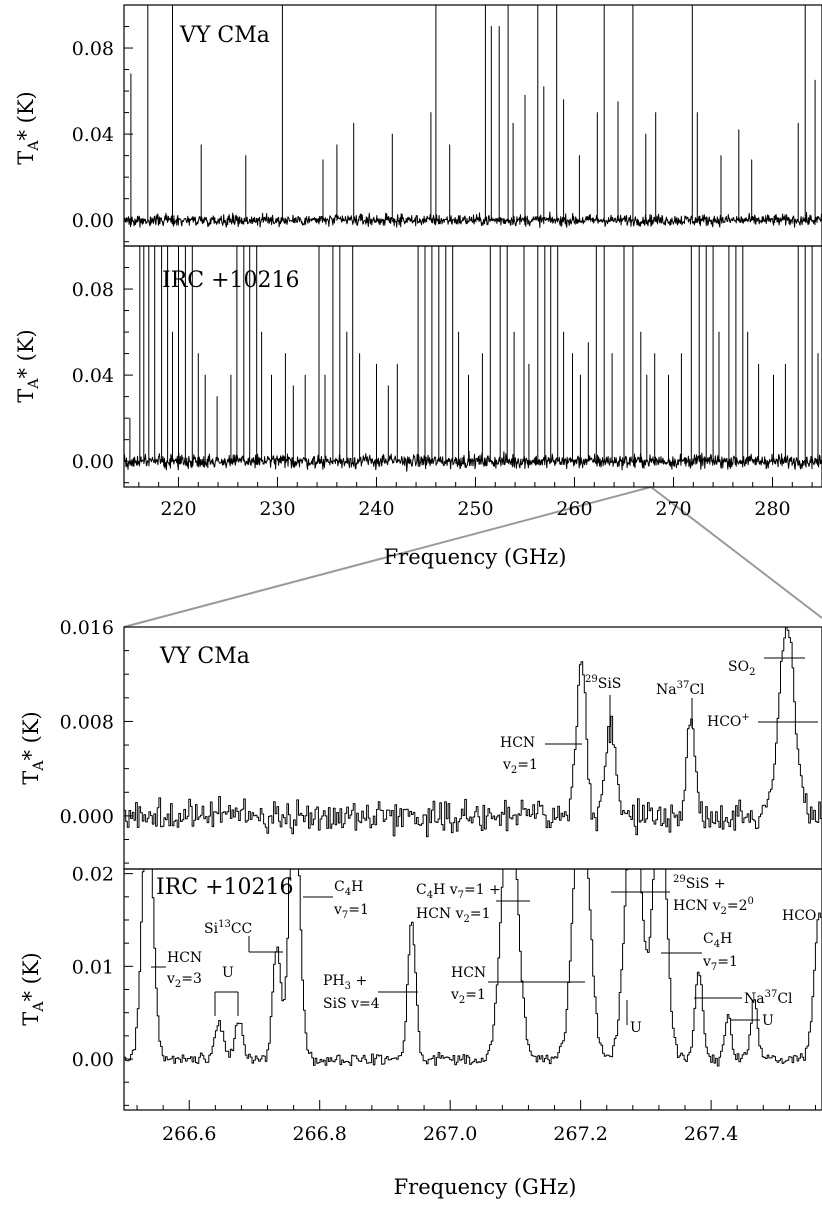  What do you see at coordinates (453, 915) in the screenshot?
I see `c4h-hcn-label-b: HCN v2=1` at bounding box center [453, 915].